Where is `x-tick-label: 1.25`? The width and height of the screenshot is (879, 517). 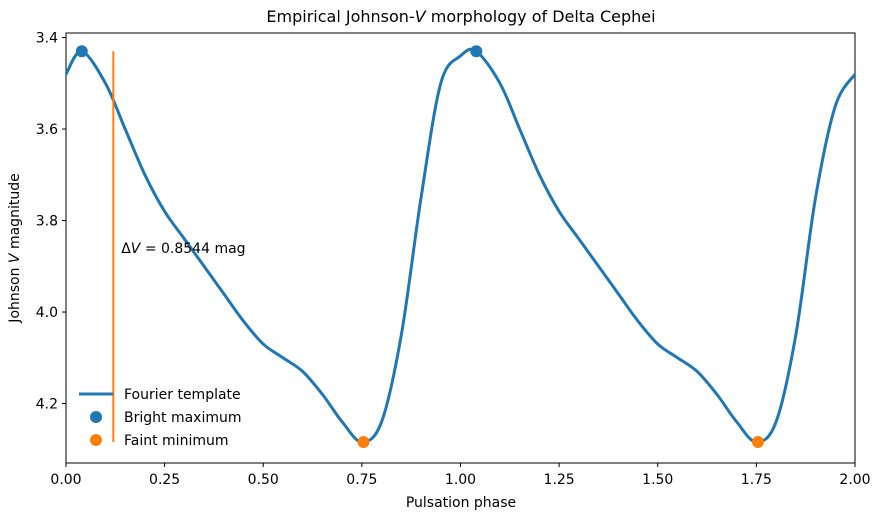 x-tick-label: 1.25 is located at coordinates (559, 480).